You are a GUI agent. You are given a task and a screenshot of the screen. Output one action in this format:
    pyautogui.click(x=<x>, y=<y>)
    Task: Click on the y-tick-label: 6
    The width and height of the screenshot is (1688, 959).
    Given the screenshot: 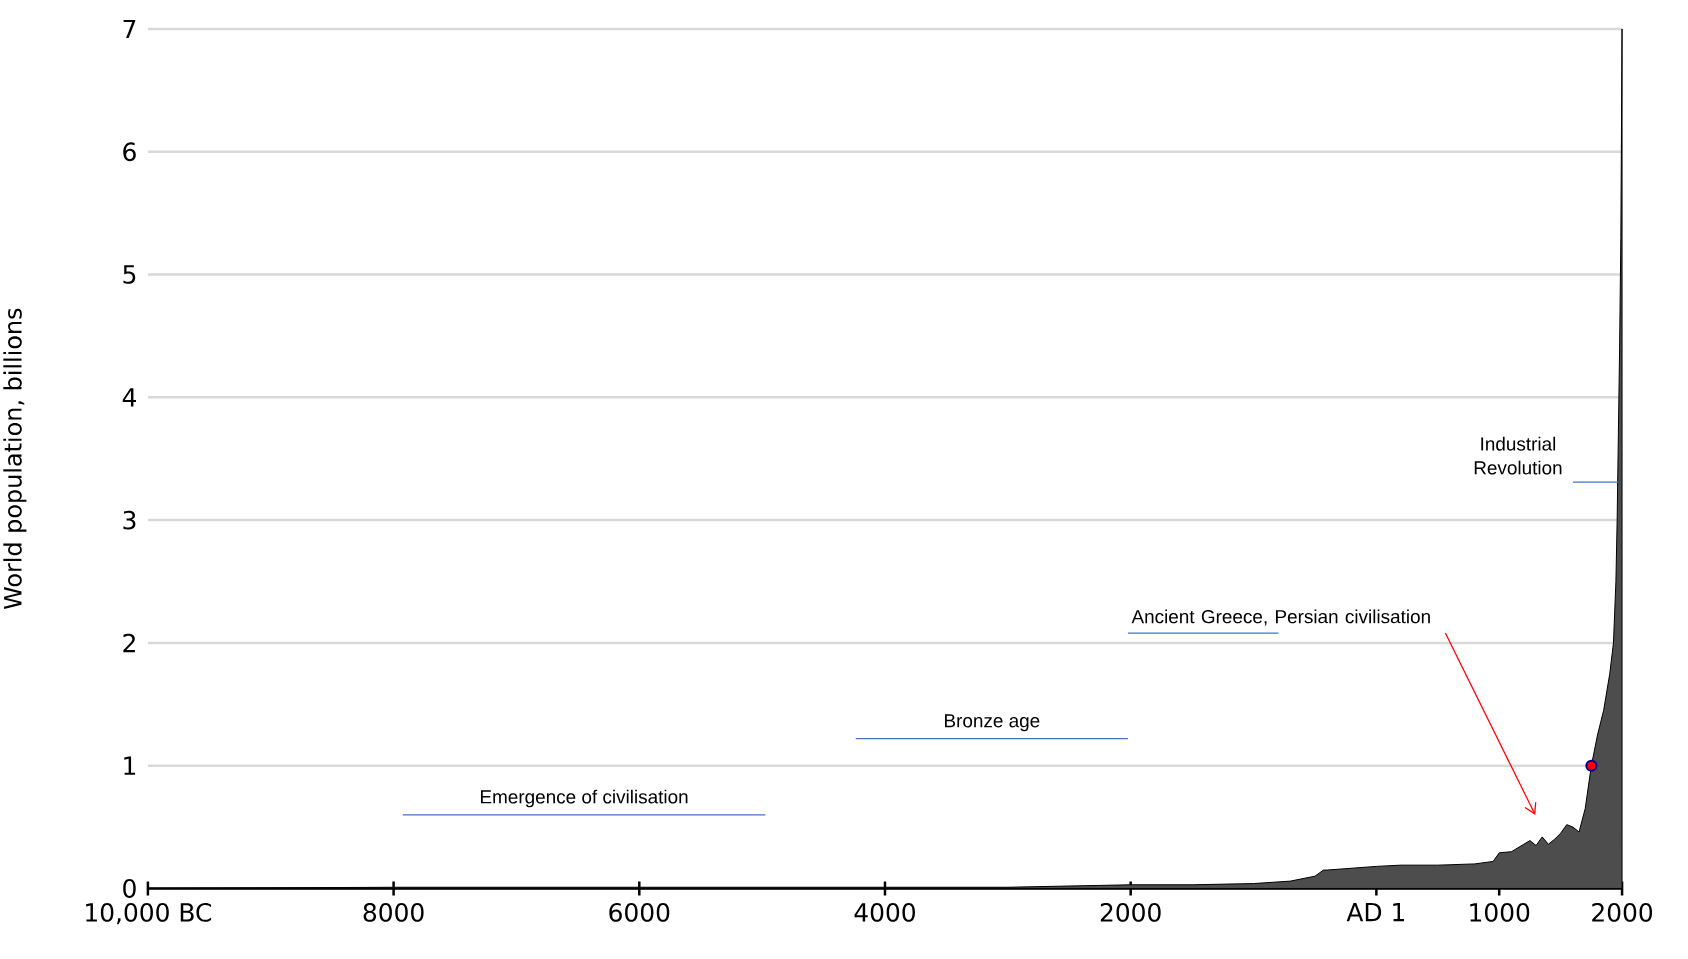 What is the action you would take?
    pyautogui.click(x=129, y=151)
    